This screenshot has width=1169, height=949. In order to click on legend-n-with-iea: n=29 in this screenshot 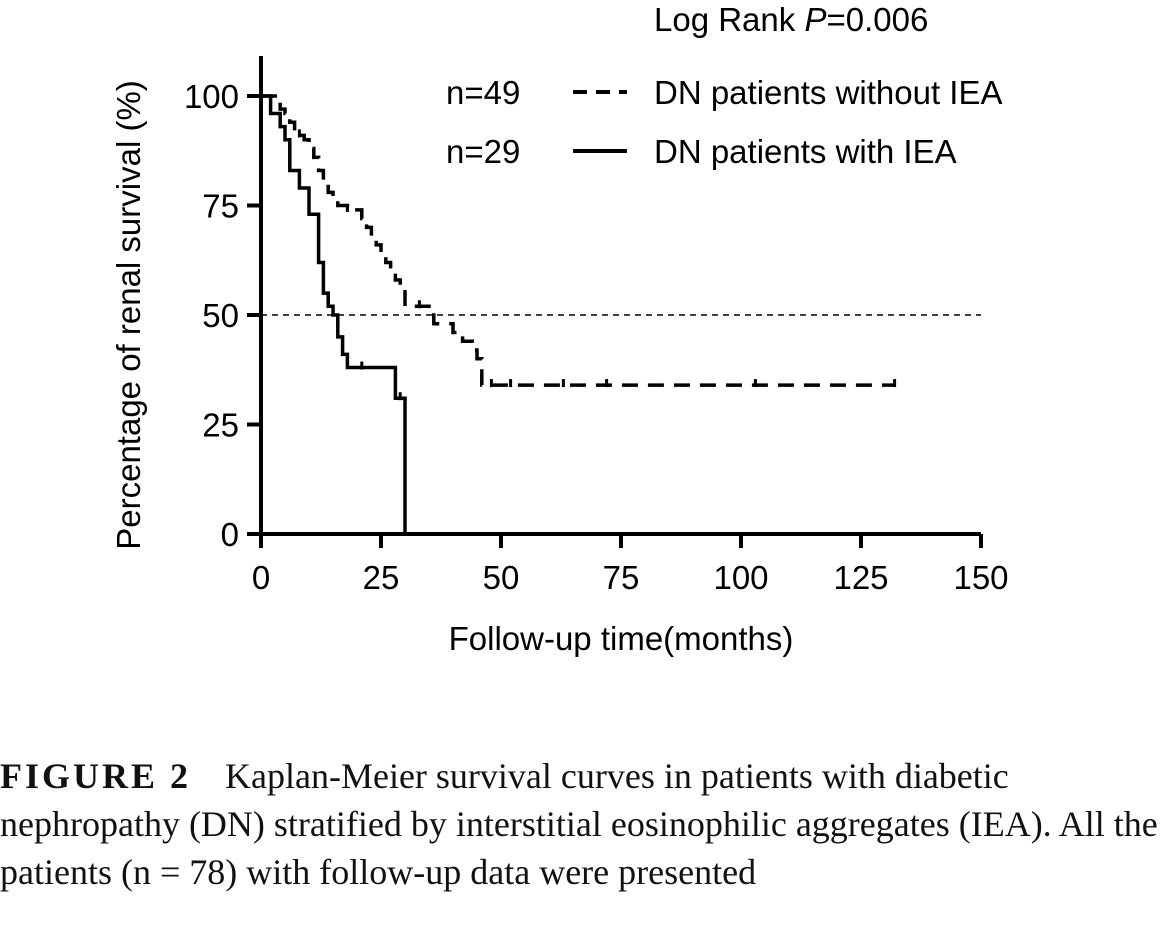, I will do `click(483, 151)`.